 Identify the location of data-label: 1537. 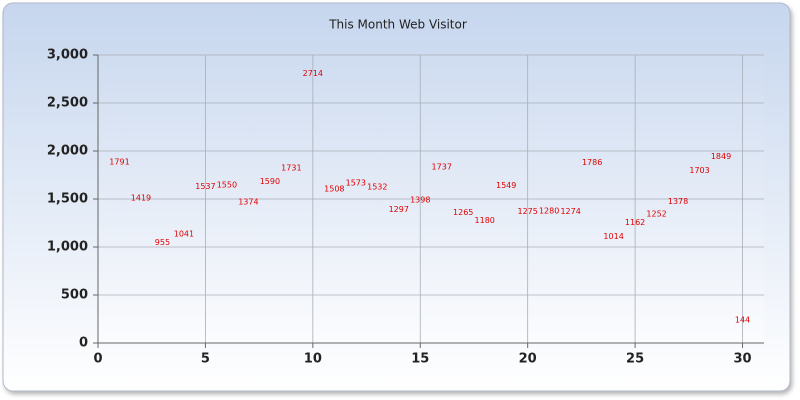
(205, 186).